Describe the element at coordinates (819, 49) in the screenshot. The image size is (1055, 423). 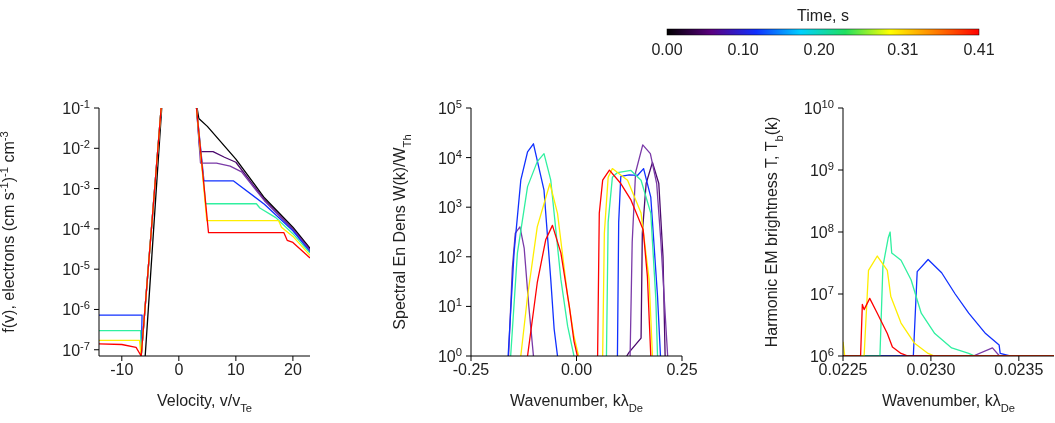
I see `color-bar-label: 0.20` at that location.